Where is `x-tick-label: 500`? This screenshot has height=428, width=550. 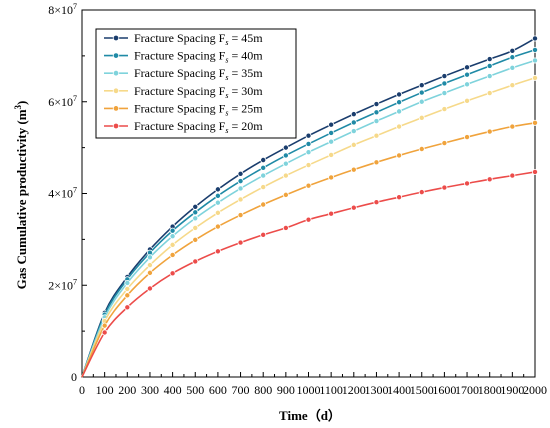
x-tick-label: 500 is located at coordinates (195, 390).